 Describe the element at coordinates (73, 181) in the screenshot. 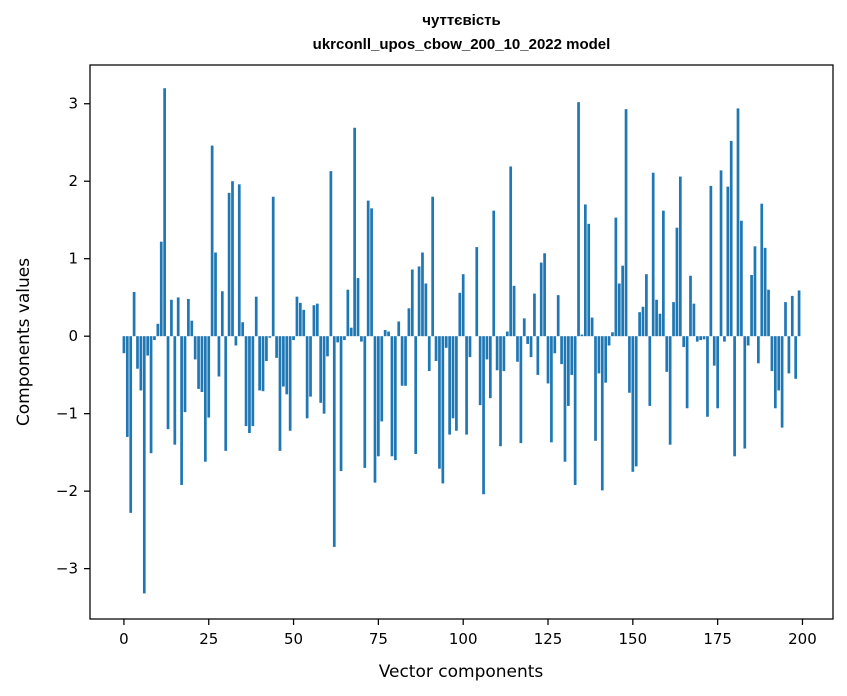

I see `y-tick-label: 2` at that location.